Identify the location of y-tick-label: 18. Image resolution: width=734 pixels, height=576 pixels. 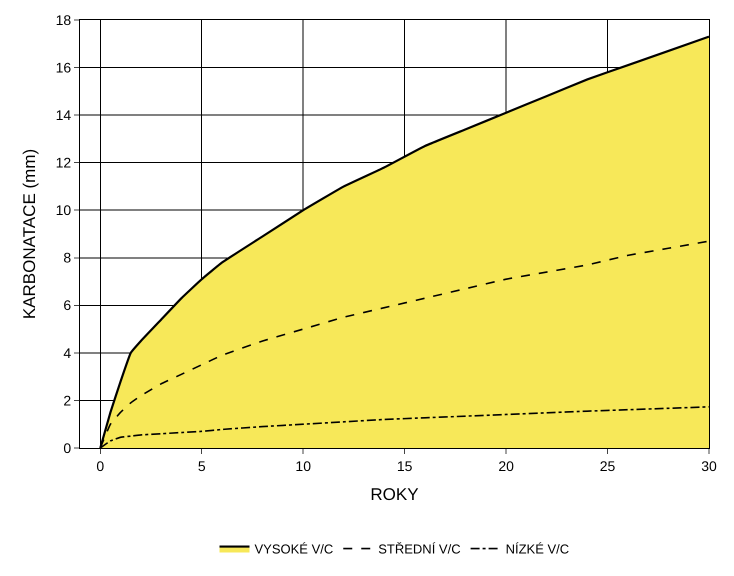
(64, 20).